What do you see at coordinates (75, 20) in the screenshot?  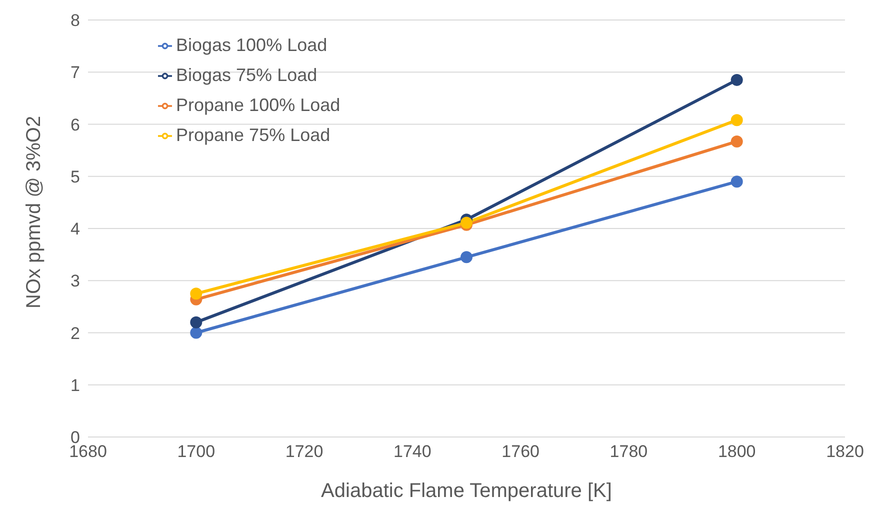 I see `y-tick-label: 8` at bounding box center [75, 20].